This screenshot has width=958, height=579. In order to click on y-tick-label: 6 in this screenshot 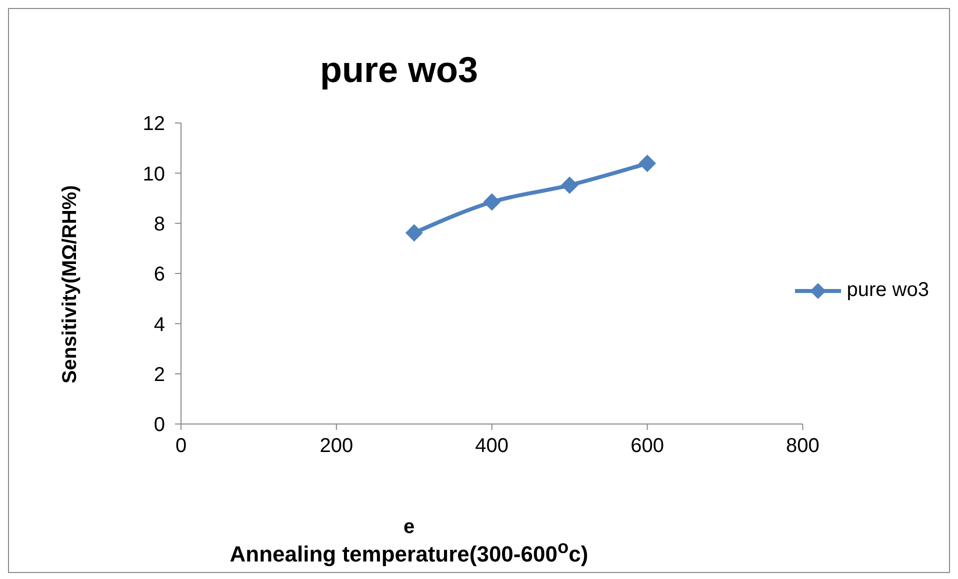, I will do `click(159, 275)`.